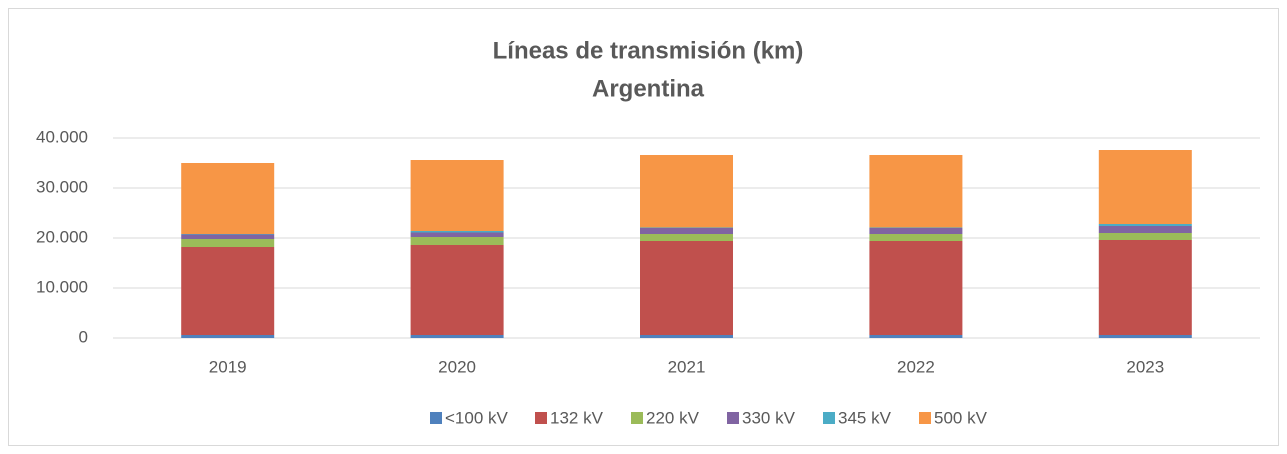  I want to click on y-tick-label: 10.000, so click(62, 286).